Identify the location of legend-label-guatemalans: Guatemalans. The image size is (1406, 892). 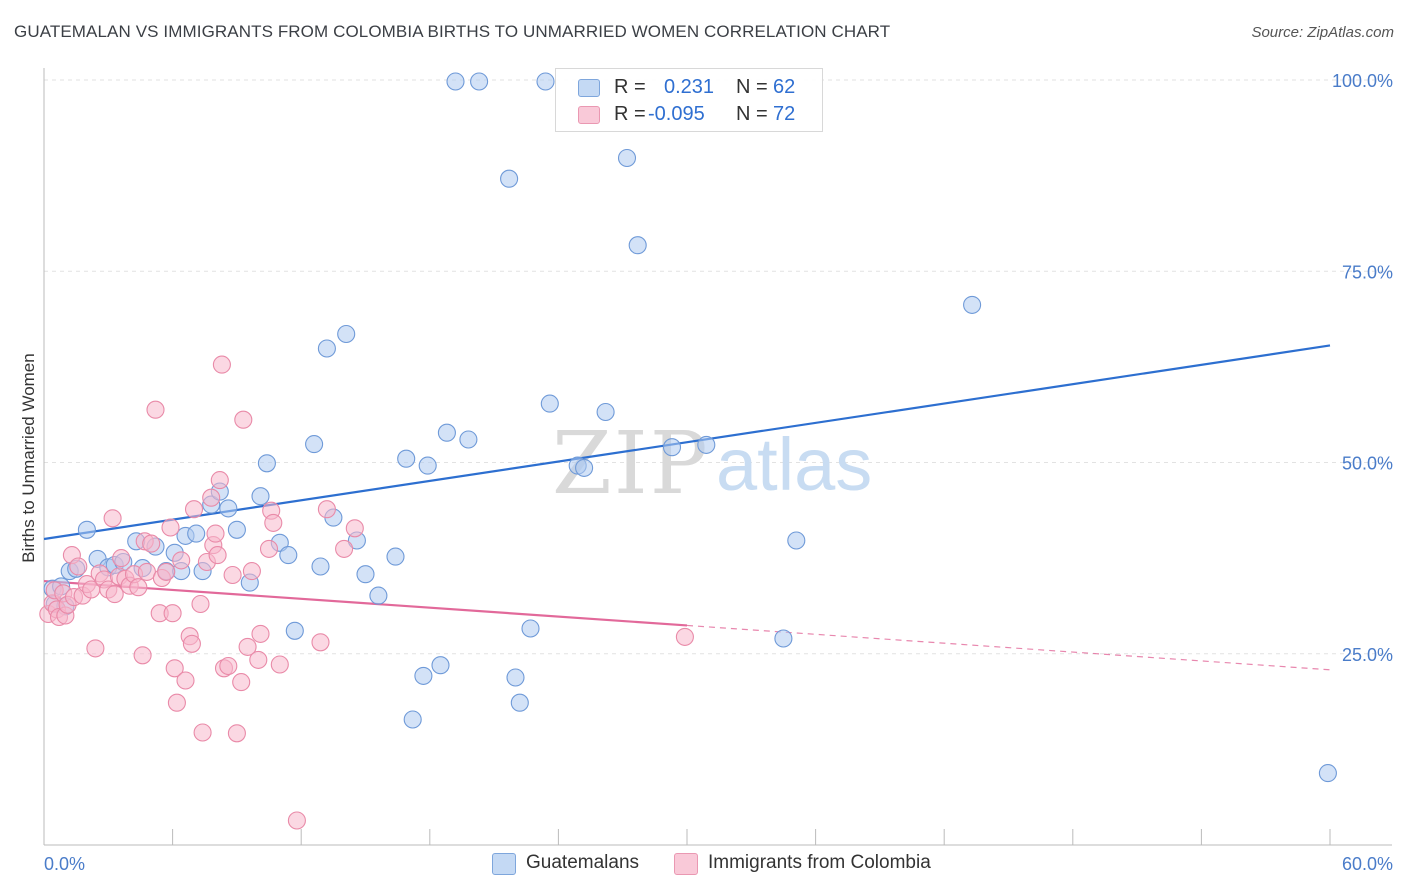
(583, 862).